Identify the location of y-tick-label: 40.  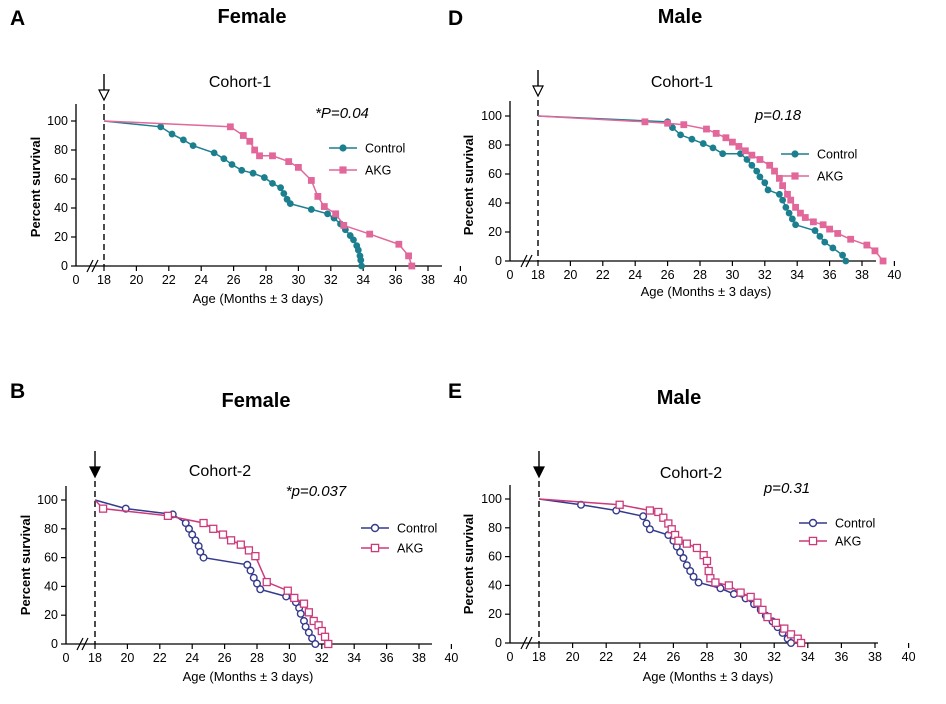
(51, 586).